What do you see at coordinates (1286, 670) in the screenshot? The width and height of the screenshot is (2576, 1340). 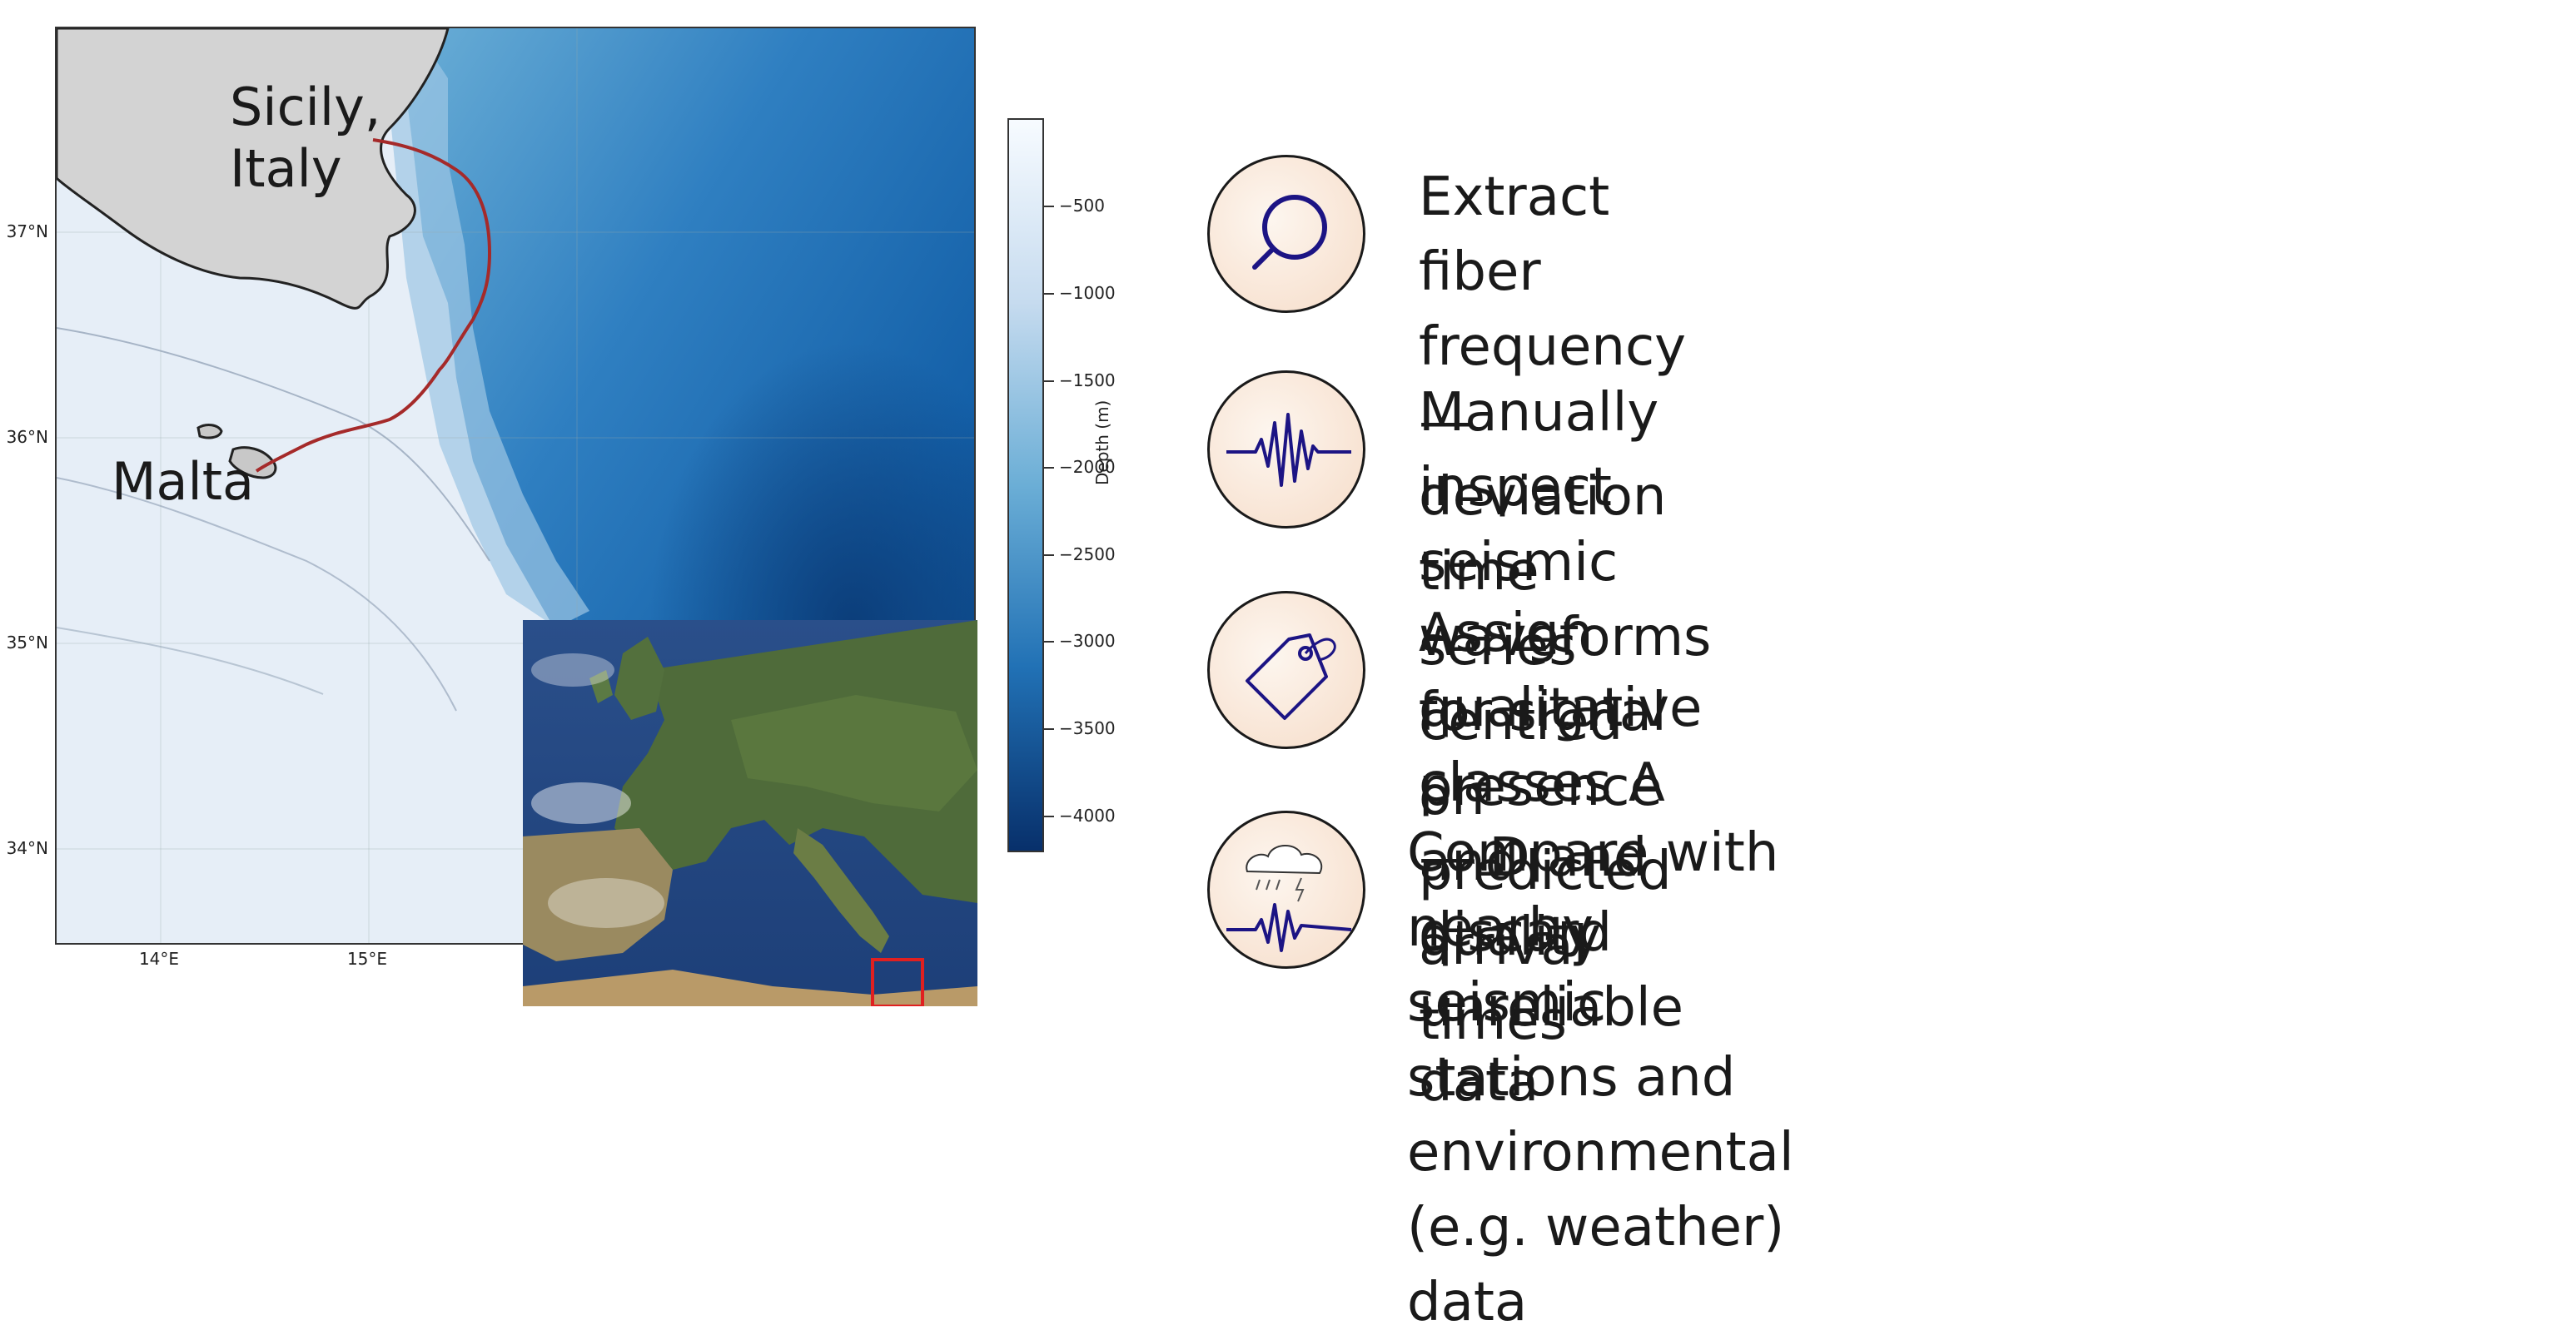 I see `tag-icon` at bounding box center [1286, 670].